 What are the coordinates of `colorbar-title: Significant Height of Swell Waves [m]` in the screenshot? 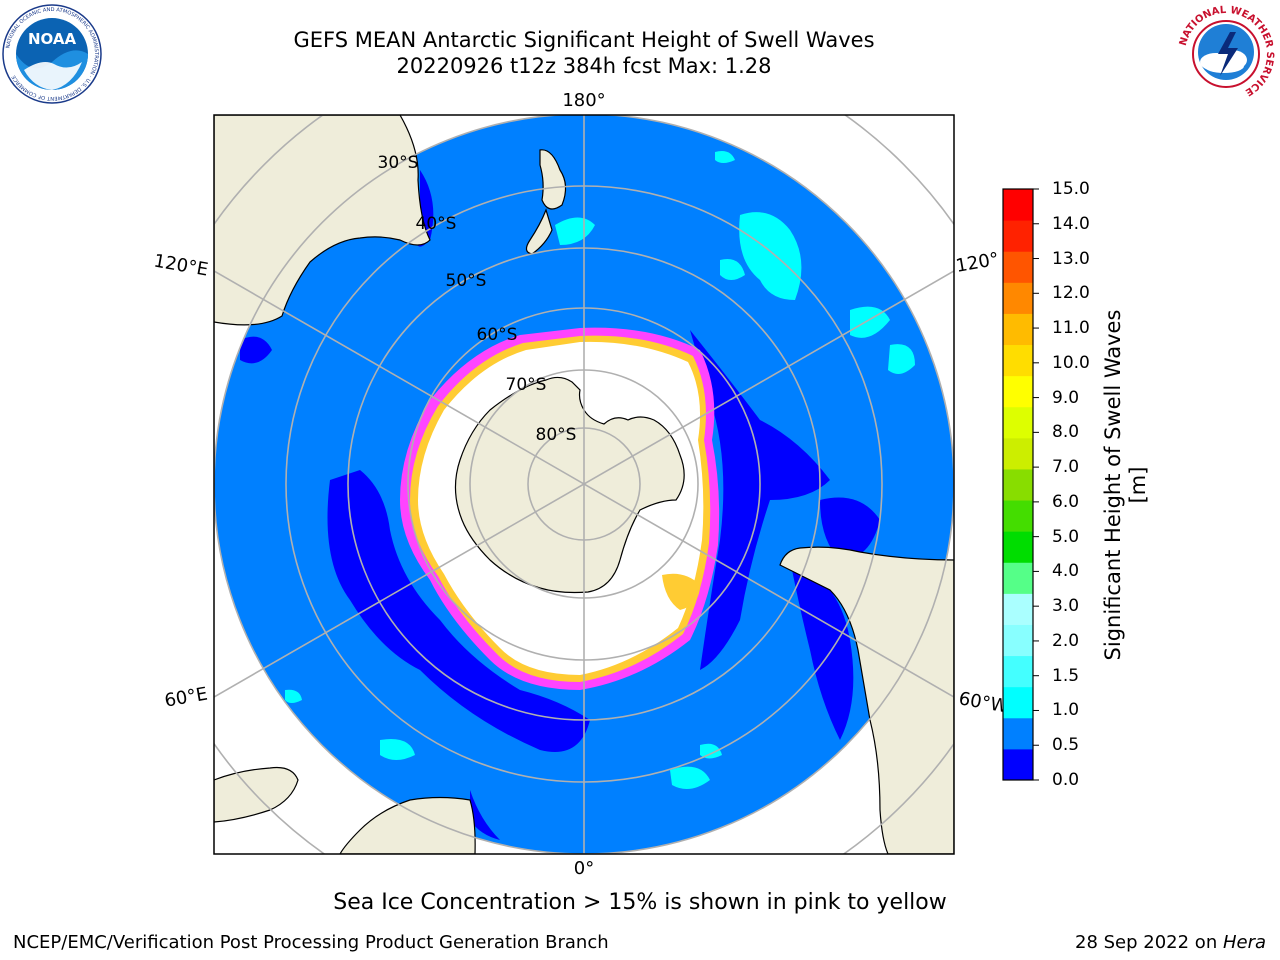 It's located at (1125, 485).